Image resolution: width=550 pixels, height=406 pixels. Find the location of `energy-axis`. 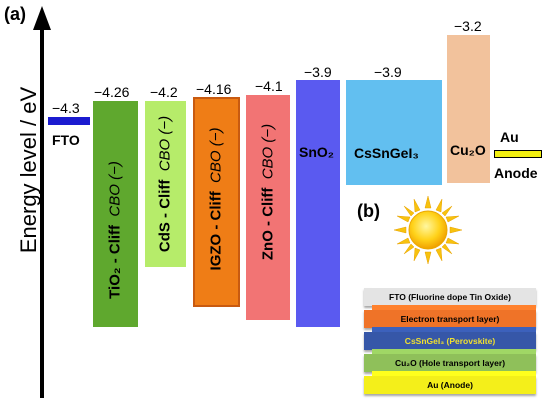

energy-axis is located at coordinates (42, 212).